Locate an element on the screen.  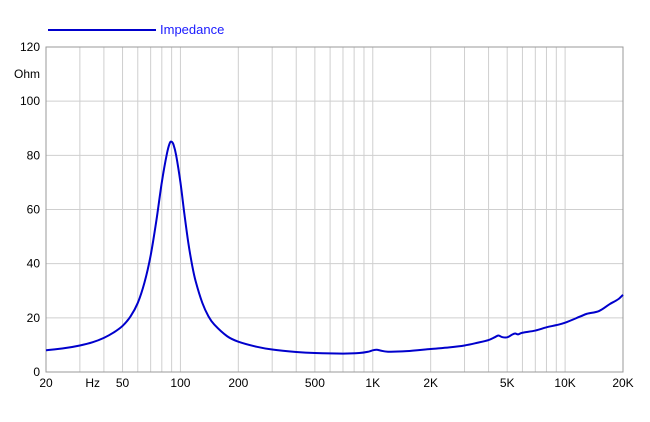
legend-label-impedance: Impedance is located at coordinates (192, 29).